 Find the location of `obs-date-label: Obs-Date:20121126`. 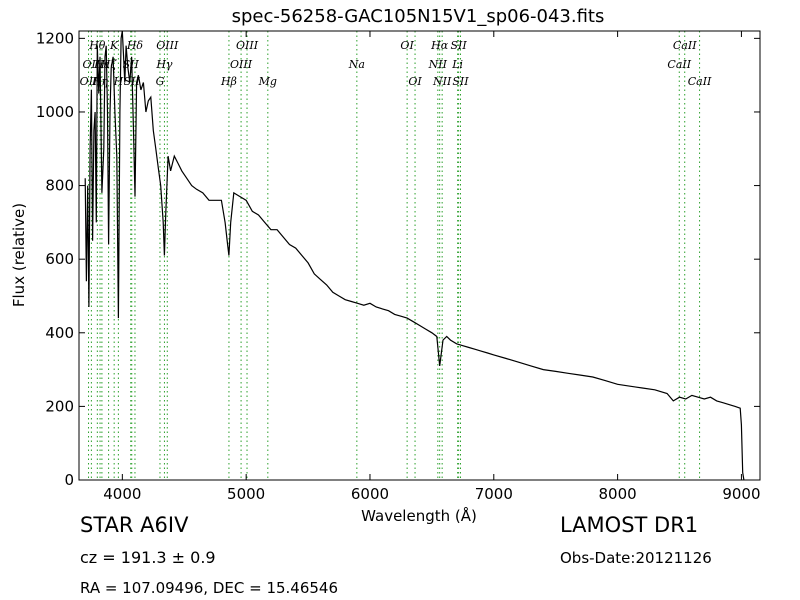

obs-date-label: Obs-Date:20121126 is located at coordinates (636, 558).